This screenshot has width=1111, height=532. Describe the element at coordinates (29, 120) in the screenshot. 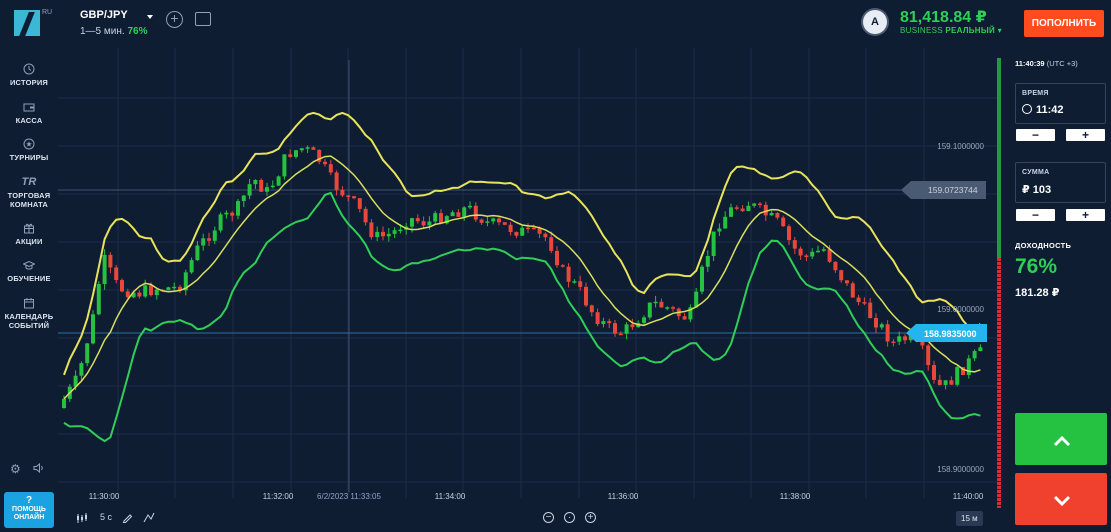

I see `sidebar-item-label: КАССА` at that location.